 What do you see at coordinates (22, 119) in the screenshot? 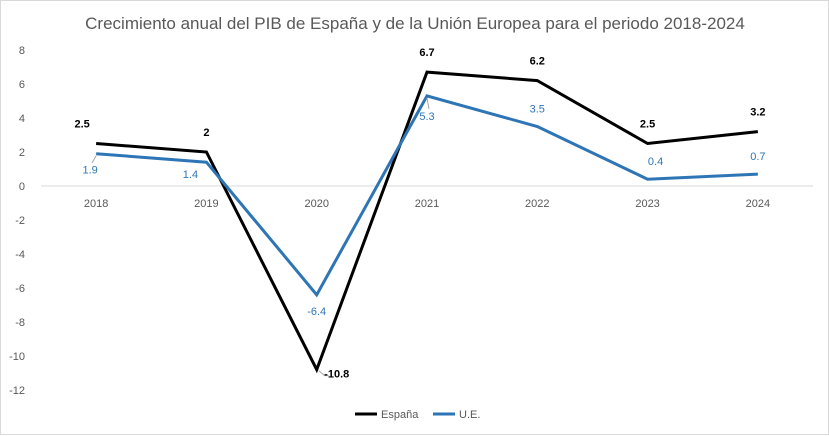
I see `y-tick-label: 4` at bounding box center [22, 119].